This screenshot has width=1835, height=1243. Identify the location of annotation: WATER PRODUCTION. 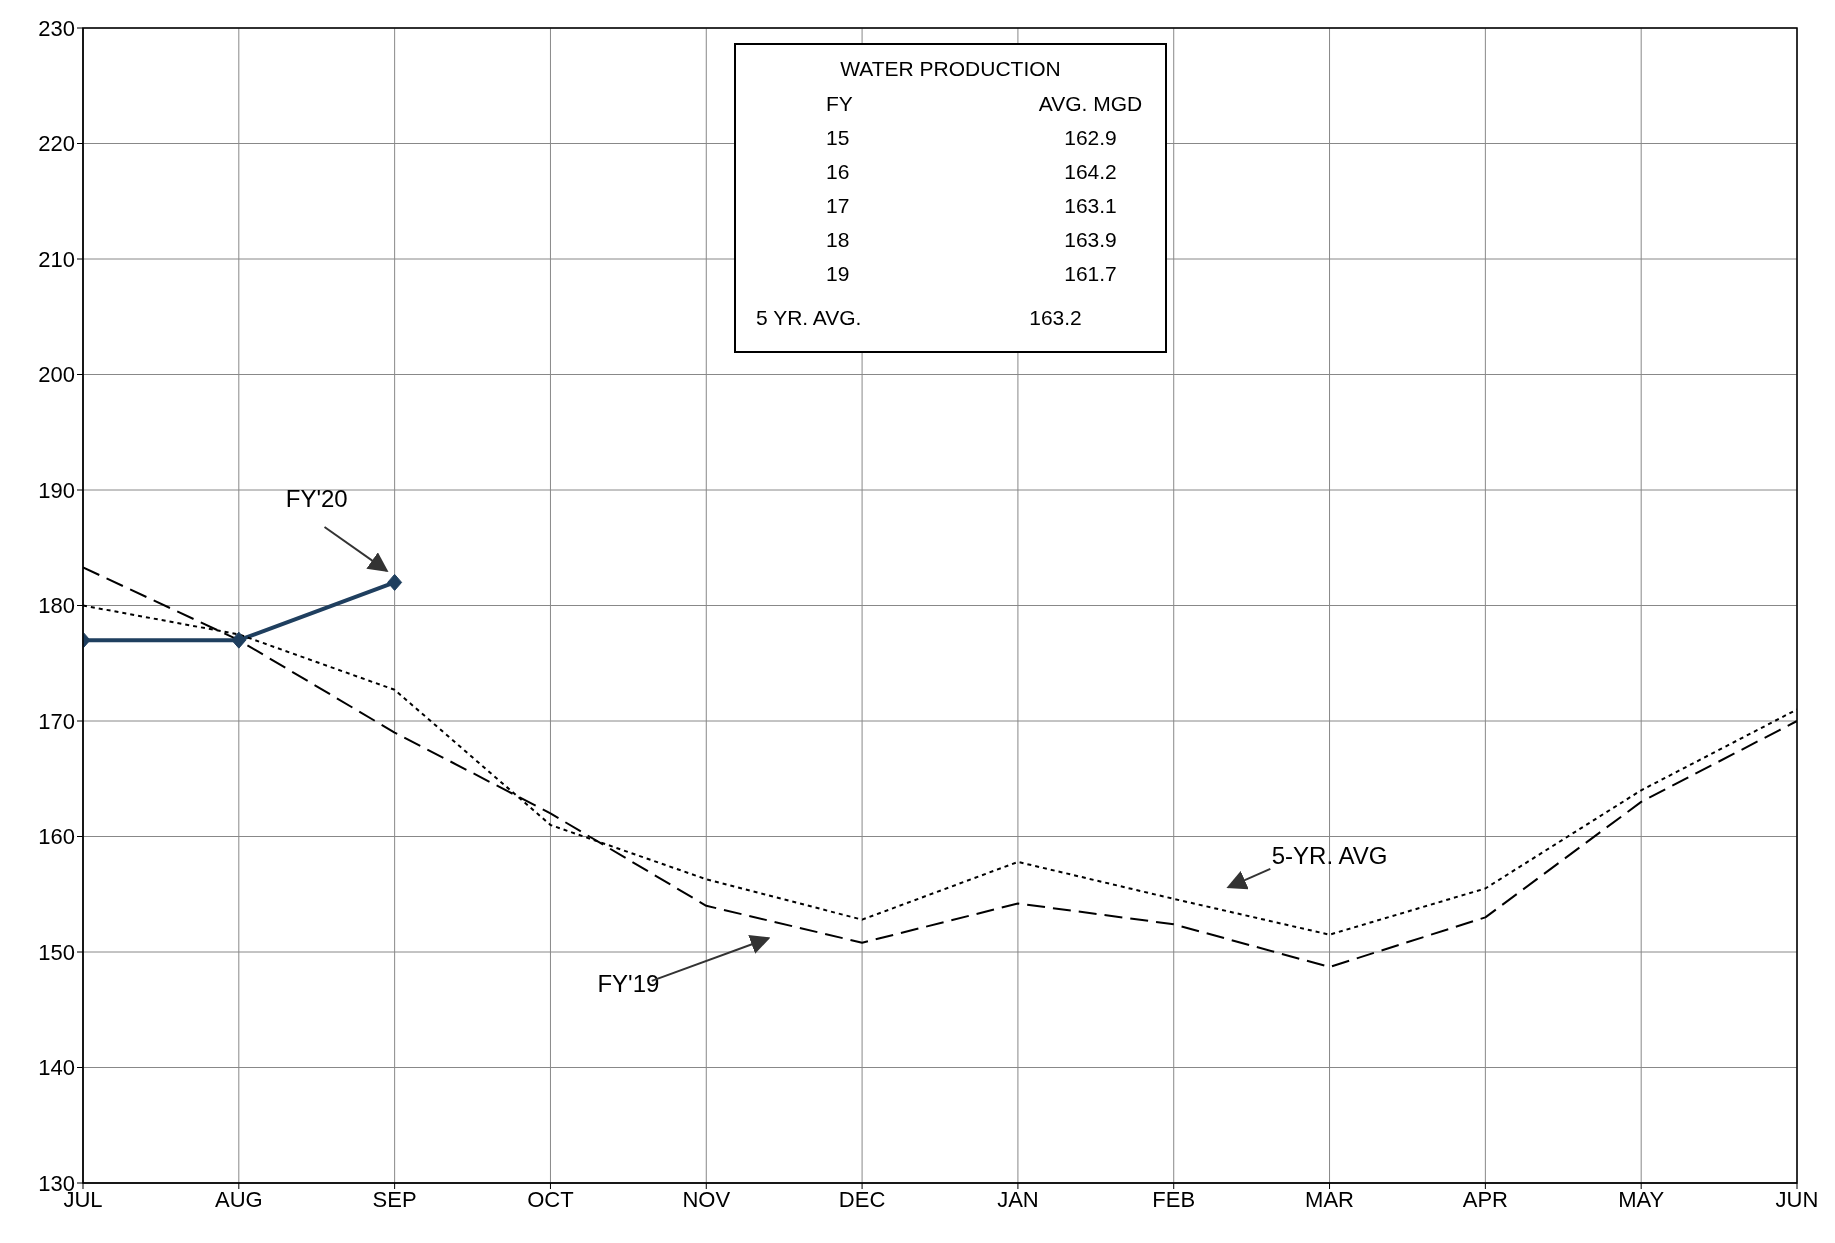
(950, 69).